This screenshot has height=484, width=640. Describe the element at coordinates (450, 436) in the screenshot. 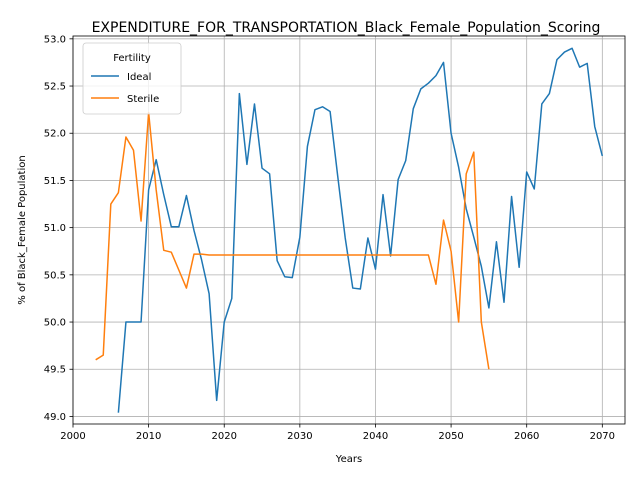

I see `x-tick-label: 2050` at that location.